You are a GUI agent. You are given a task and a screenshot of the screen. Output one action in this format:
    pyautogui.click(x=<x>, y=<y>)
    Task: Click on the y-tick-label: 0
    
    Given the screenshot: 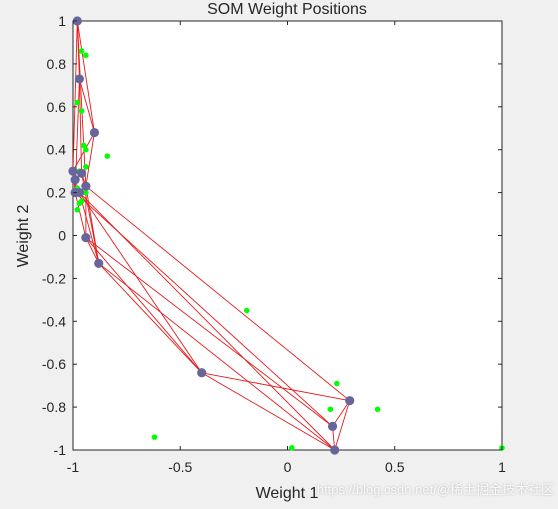 What is the action you would take?
    pyautogui.click(x=62, y=236)
    